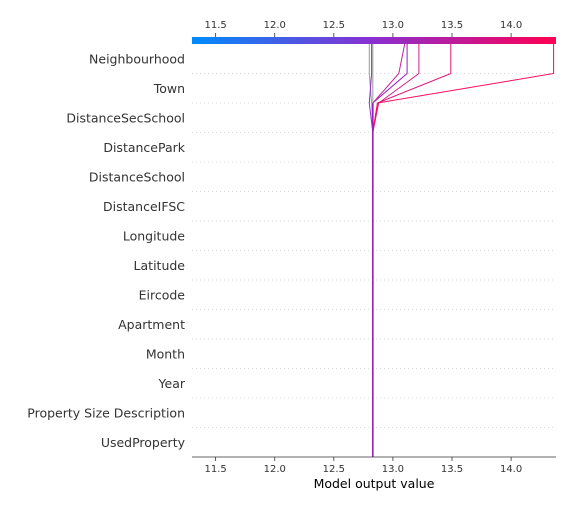 The height and width of the screenshot is (511, 576). I want to click on top-tick-label: 11.5, so click(216, 25).